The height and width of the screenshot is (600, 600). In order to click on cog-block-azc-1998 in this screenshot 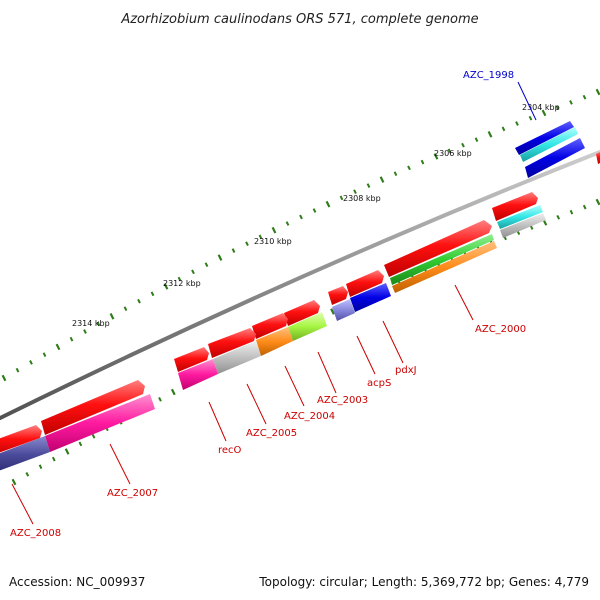, I will do `click(549, 144)`.